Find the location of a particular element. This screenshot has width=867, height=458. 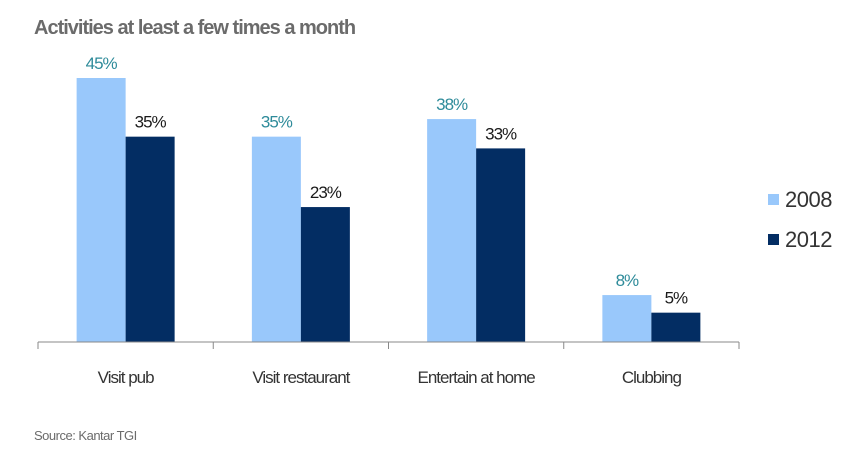

chart-title: Activities at least a few times a month is located at coordinates (195, 28).